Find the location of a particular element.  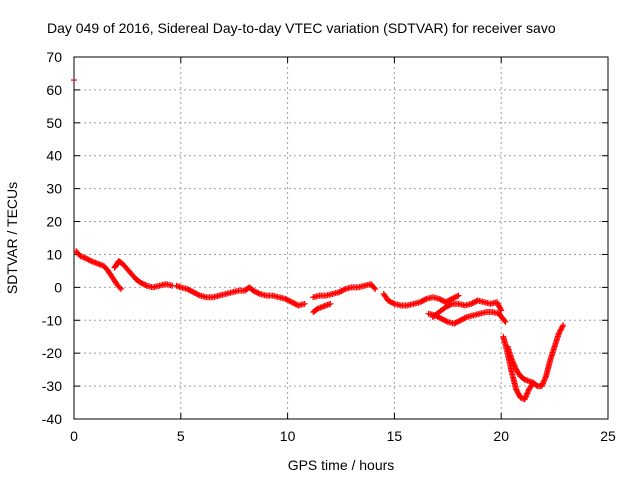

series-segment-14-18h is located at coordinates (421, 299).